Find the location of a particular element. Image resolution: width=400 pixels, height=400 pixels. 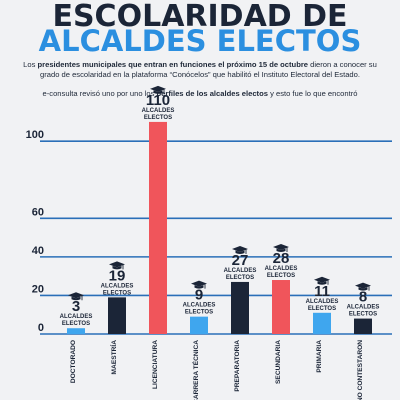

x-tick-label: CARRERA TÉCNICA is located at coordinates (195, 370).